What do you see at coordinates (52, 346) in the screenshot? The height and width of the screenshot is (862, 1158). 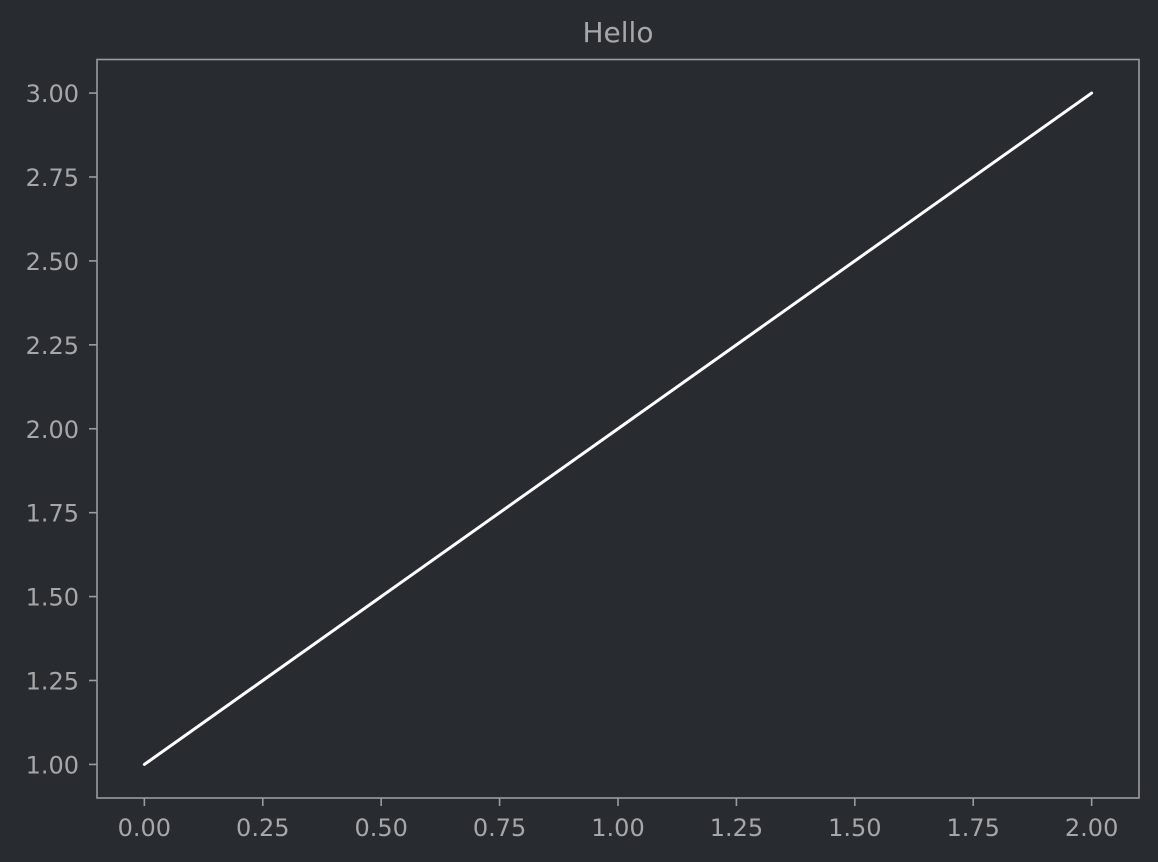 I see `y-tick-label: 2.25` at bounding box center [52, 346].